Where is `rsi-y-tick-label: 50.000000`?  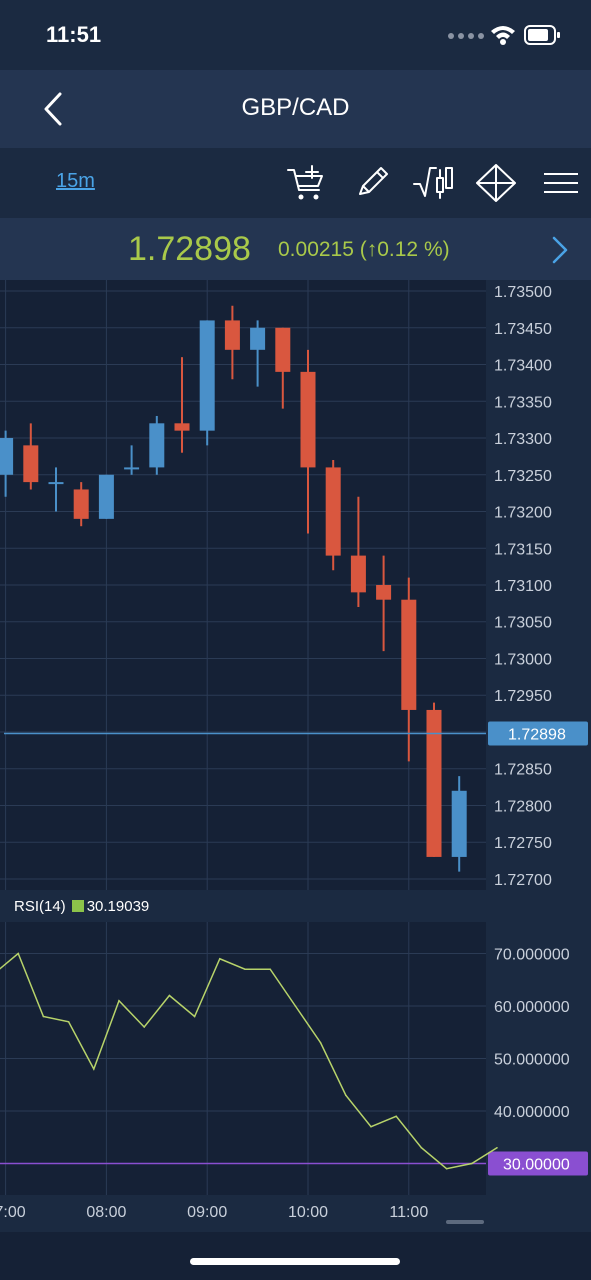 rsi-y-tick-label: 50.000000 is located at coordinates (532, 1060).